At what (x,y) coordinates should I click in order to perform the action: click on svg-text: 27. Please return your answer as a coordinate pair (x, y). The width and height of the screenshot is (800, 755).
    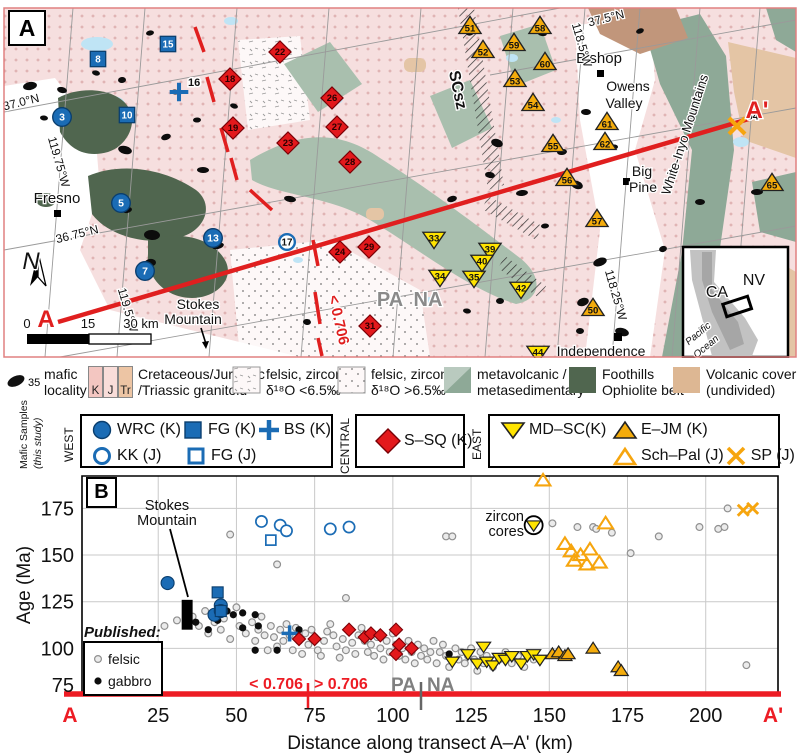
    Looking at the image, I should click on (337, 127).